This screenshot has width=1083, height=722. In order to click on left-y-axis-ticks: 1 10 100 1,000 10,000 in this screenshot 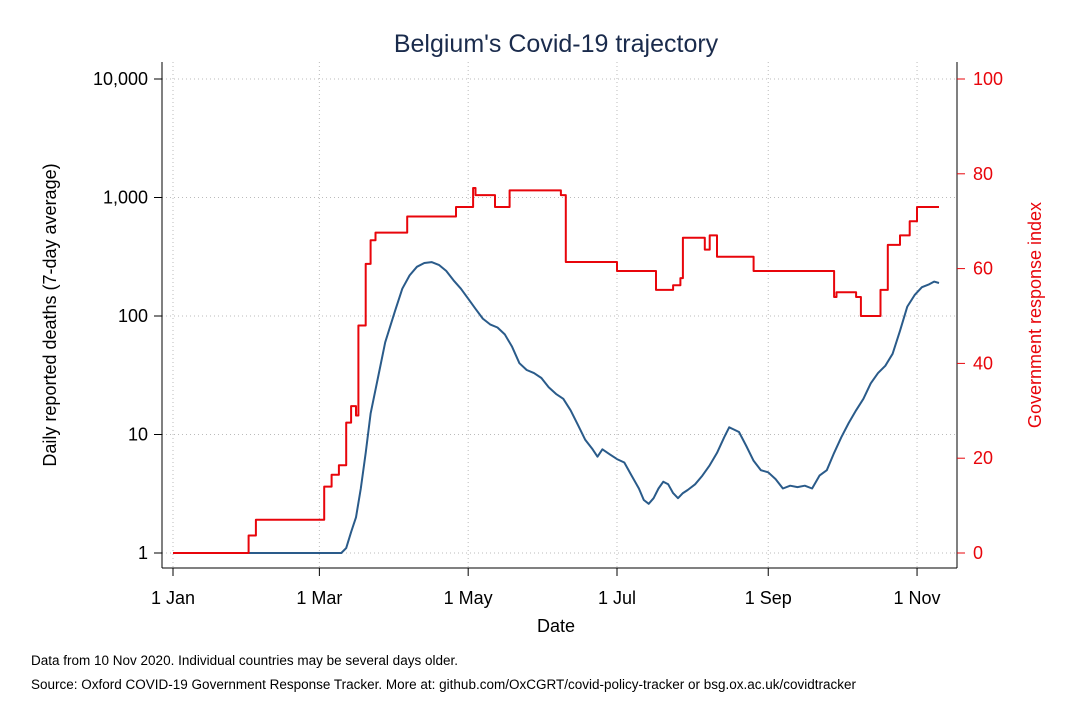, I will do `click(127, 316)`.